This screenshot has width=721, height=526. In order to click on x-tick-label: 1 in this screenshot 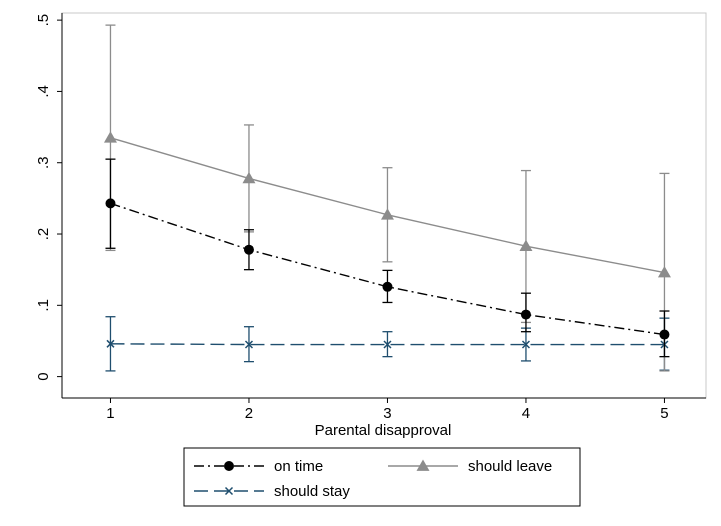, I will do `click(110, 413)`.